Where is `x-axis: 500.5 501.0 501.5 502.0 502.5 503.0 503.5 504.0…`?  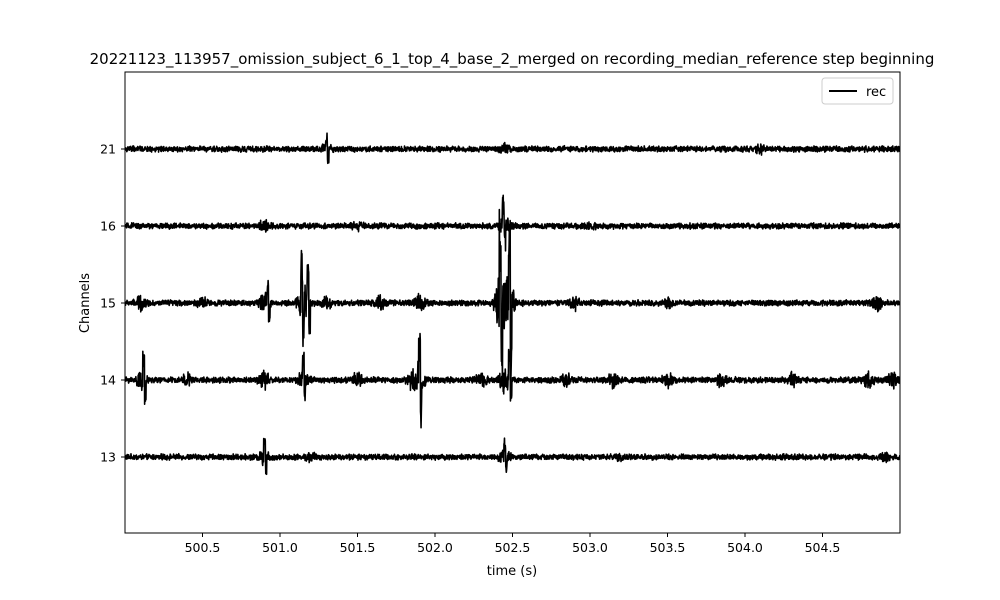
x-axis: 500.5 501.0 501.5 502.0 502.5 503.0 503.5 504.0… is located at coordinates (513, 544).